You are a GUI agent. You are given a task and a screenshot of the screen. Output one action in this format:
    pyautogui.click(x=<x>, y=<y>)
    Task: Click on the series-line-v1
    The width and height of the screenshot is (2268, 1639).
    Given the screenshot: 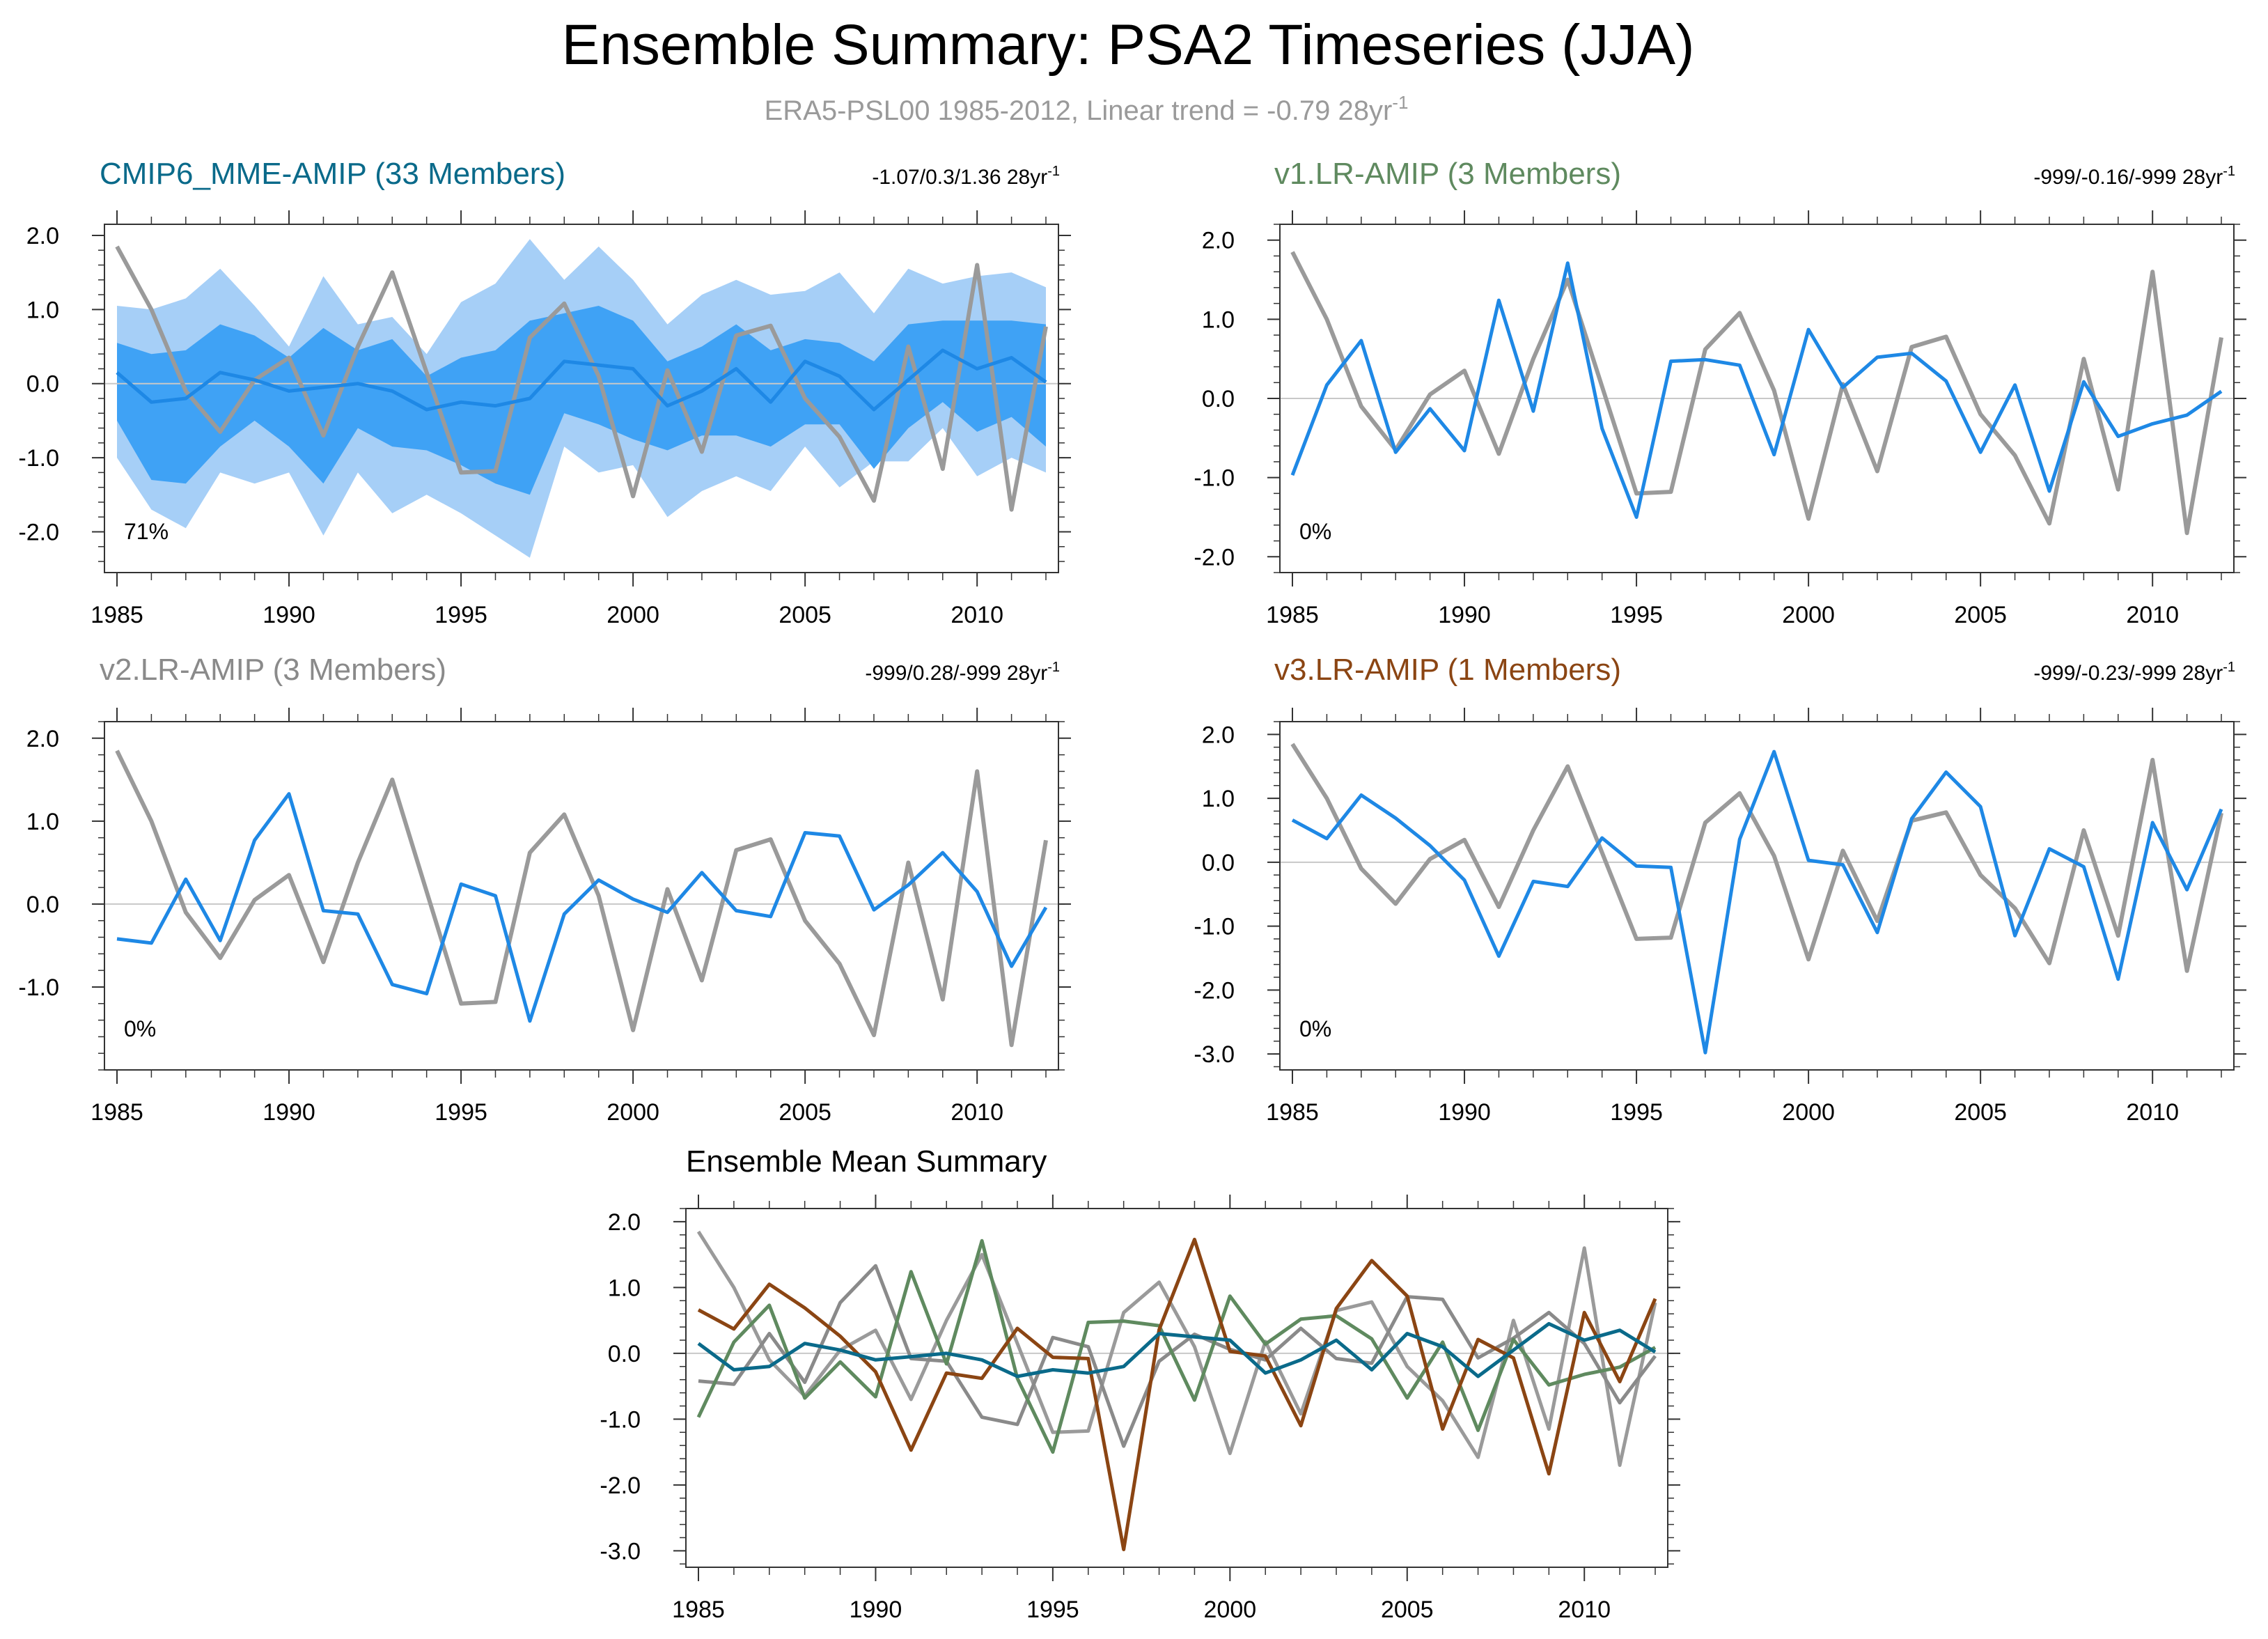 What is the action you would take?
    pyautogui.click(x=1176, y=1346)
    